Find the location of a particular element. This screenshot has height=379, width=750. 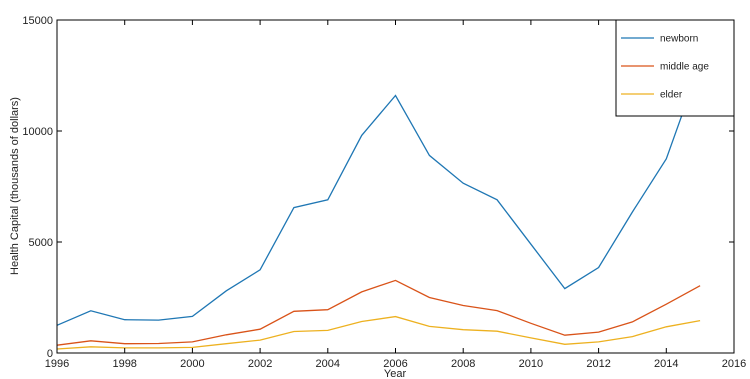

y-tick-label: 10000 is located at coordinates (37, 132).